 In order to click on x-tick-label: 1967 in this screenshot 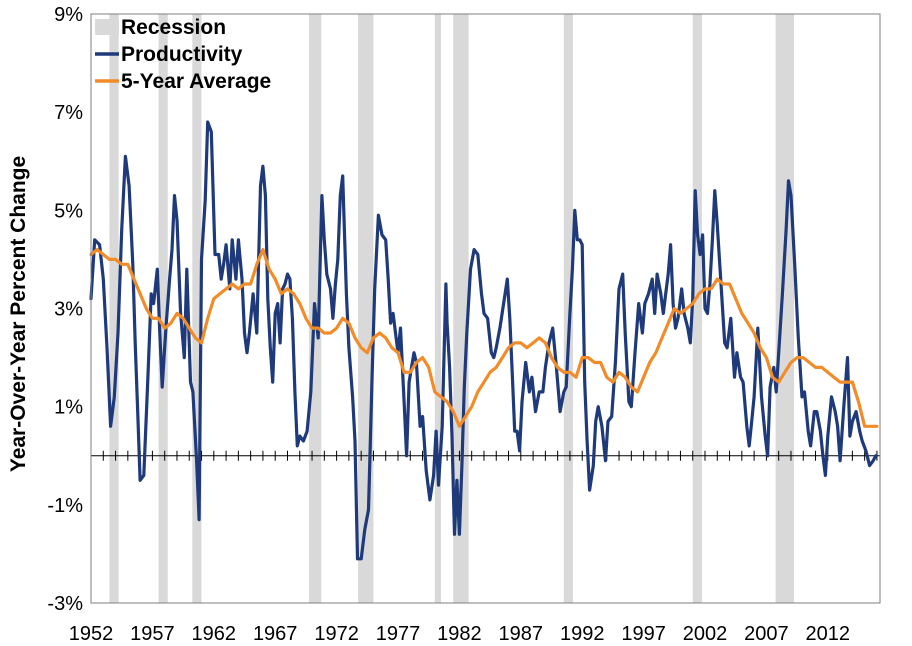, I will do `click(275, 634)`.